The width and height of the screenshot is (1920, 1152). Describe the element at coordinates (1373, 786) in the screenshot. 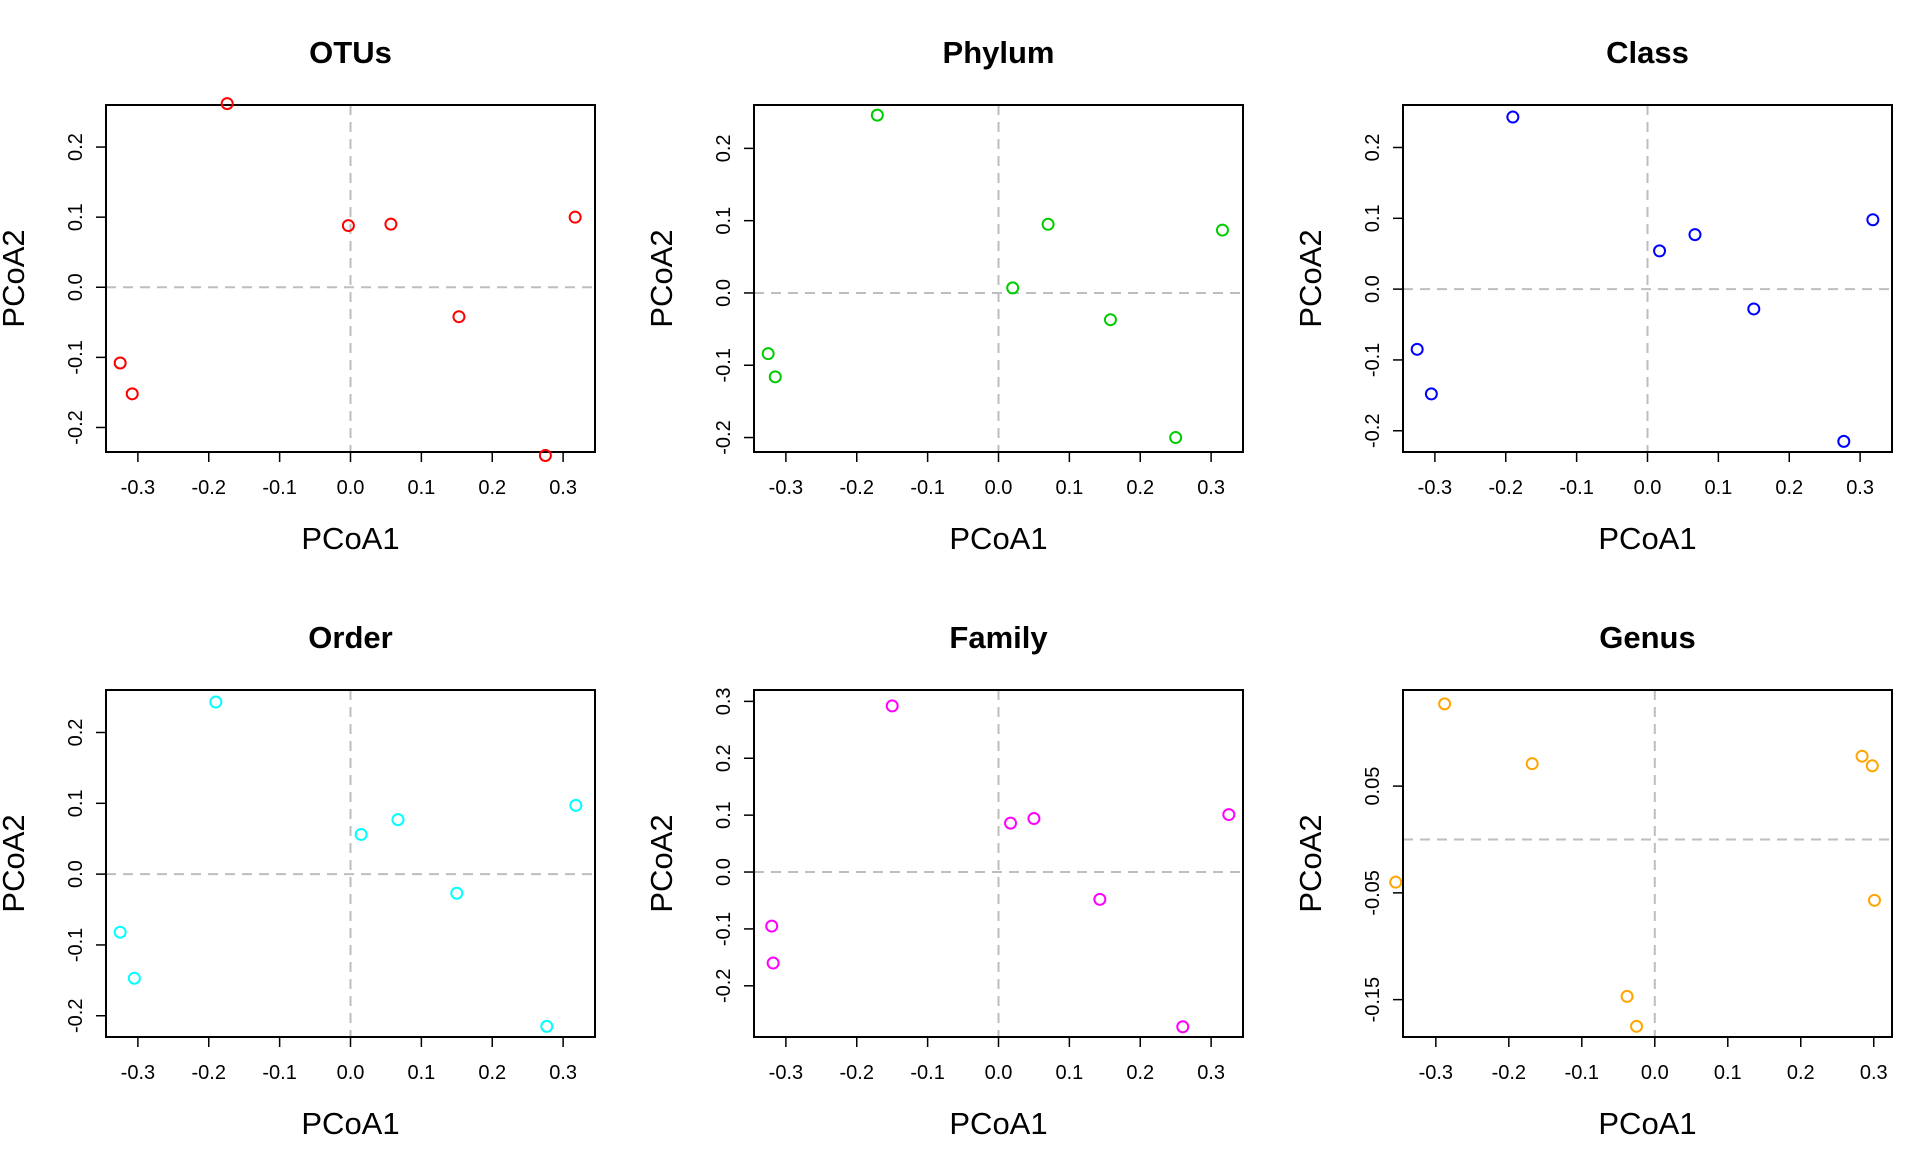

I see `y-tick-label: 0.05` at that location.